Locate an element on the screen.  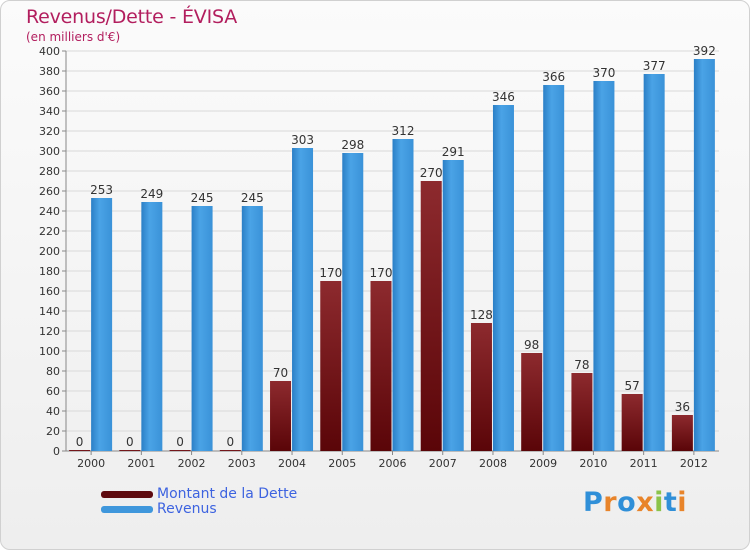
data-label-debt-2009: 98 is located at coordinates (531, 345).